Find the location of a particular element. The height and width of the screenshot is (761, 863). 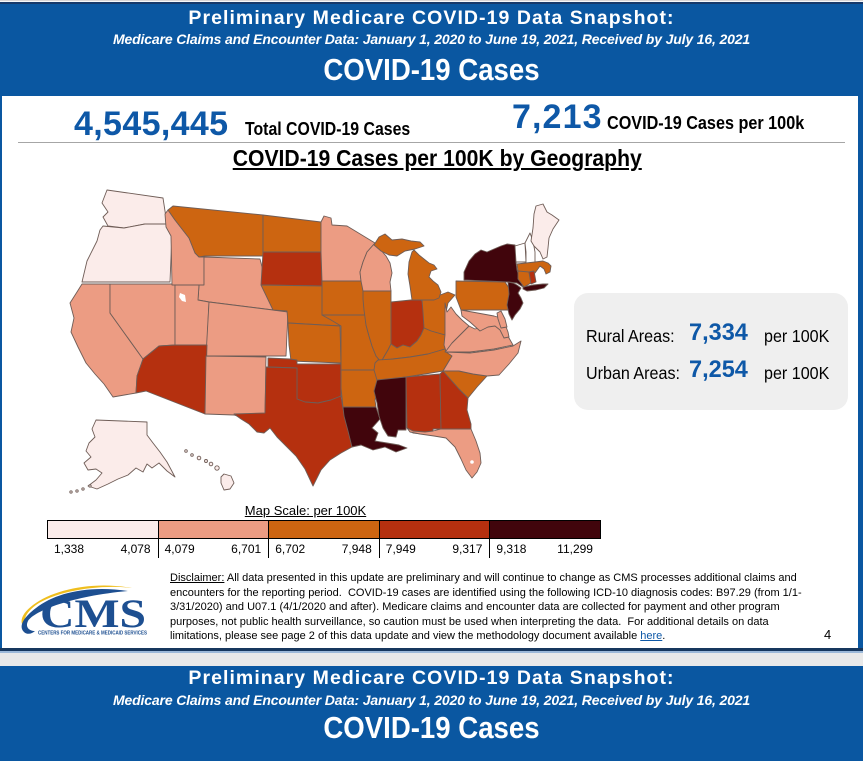

svg-text: CMS is located at coordinates (93, 613).